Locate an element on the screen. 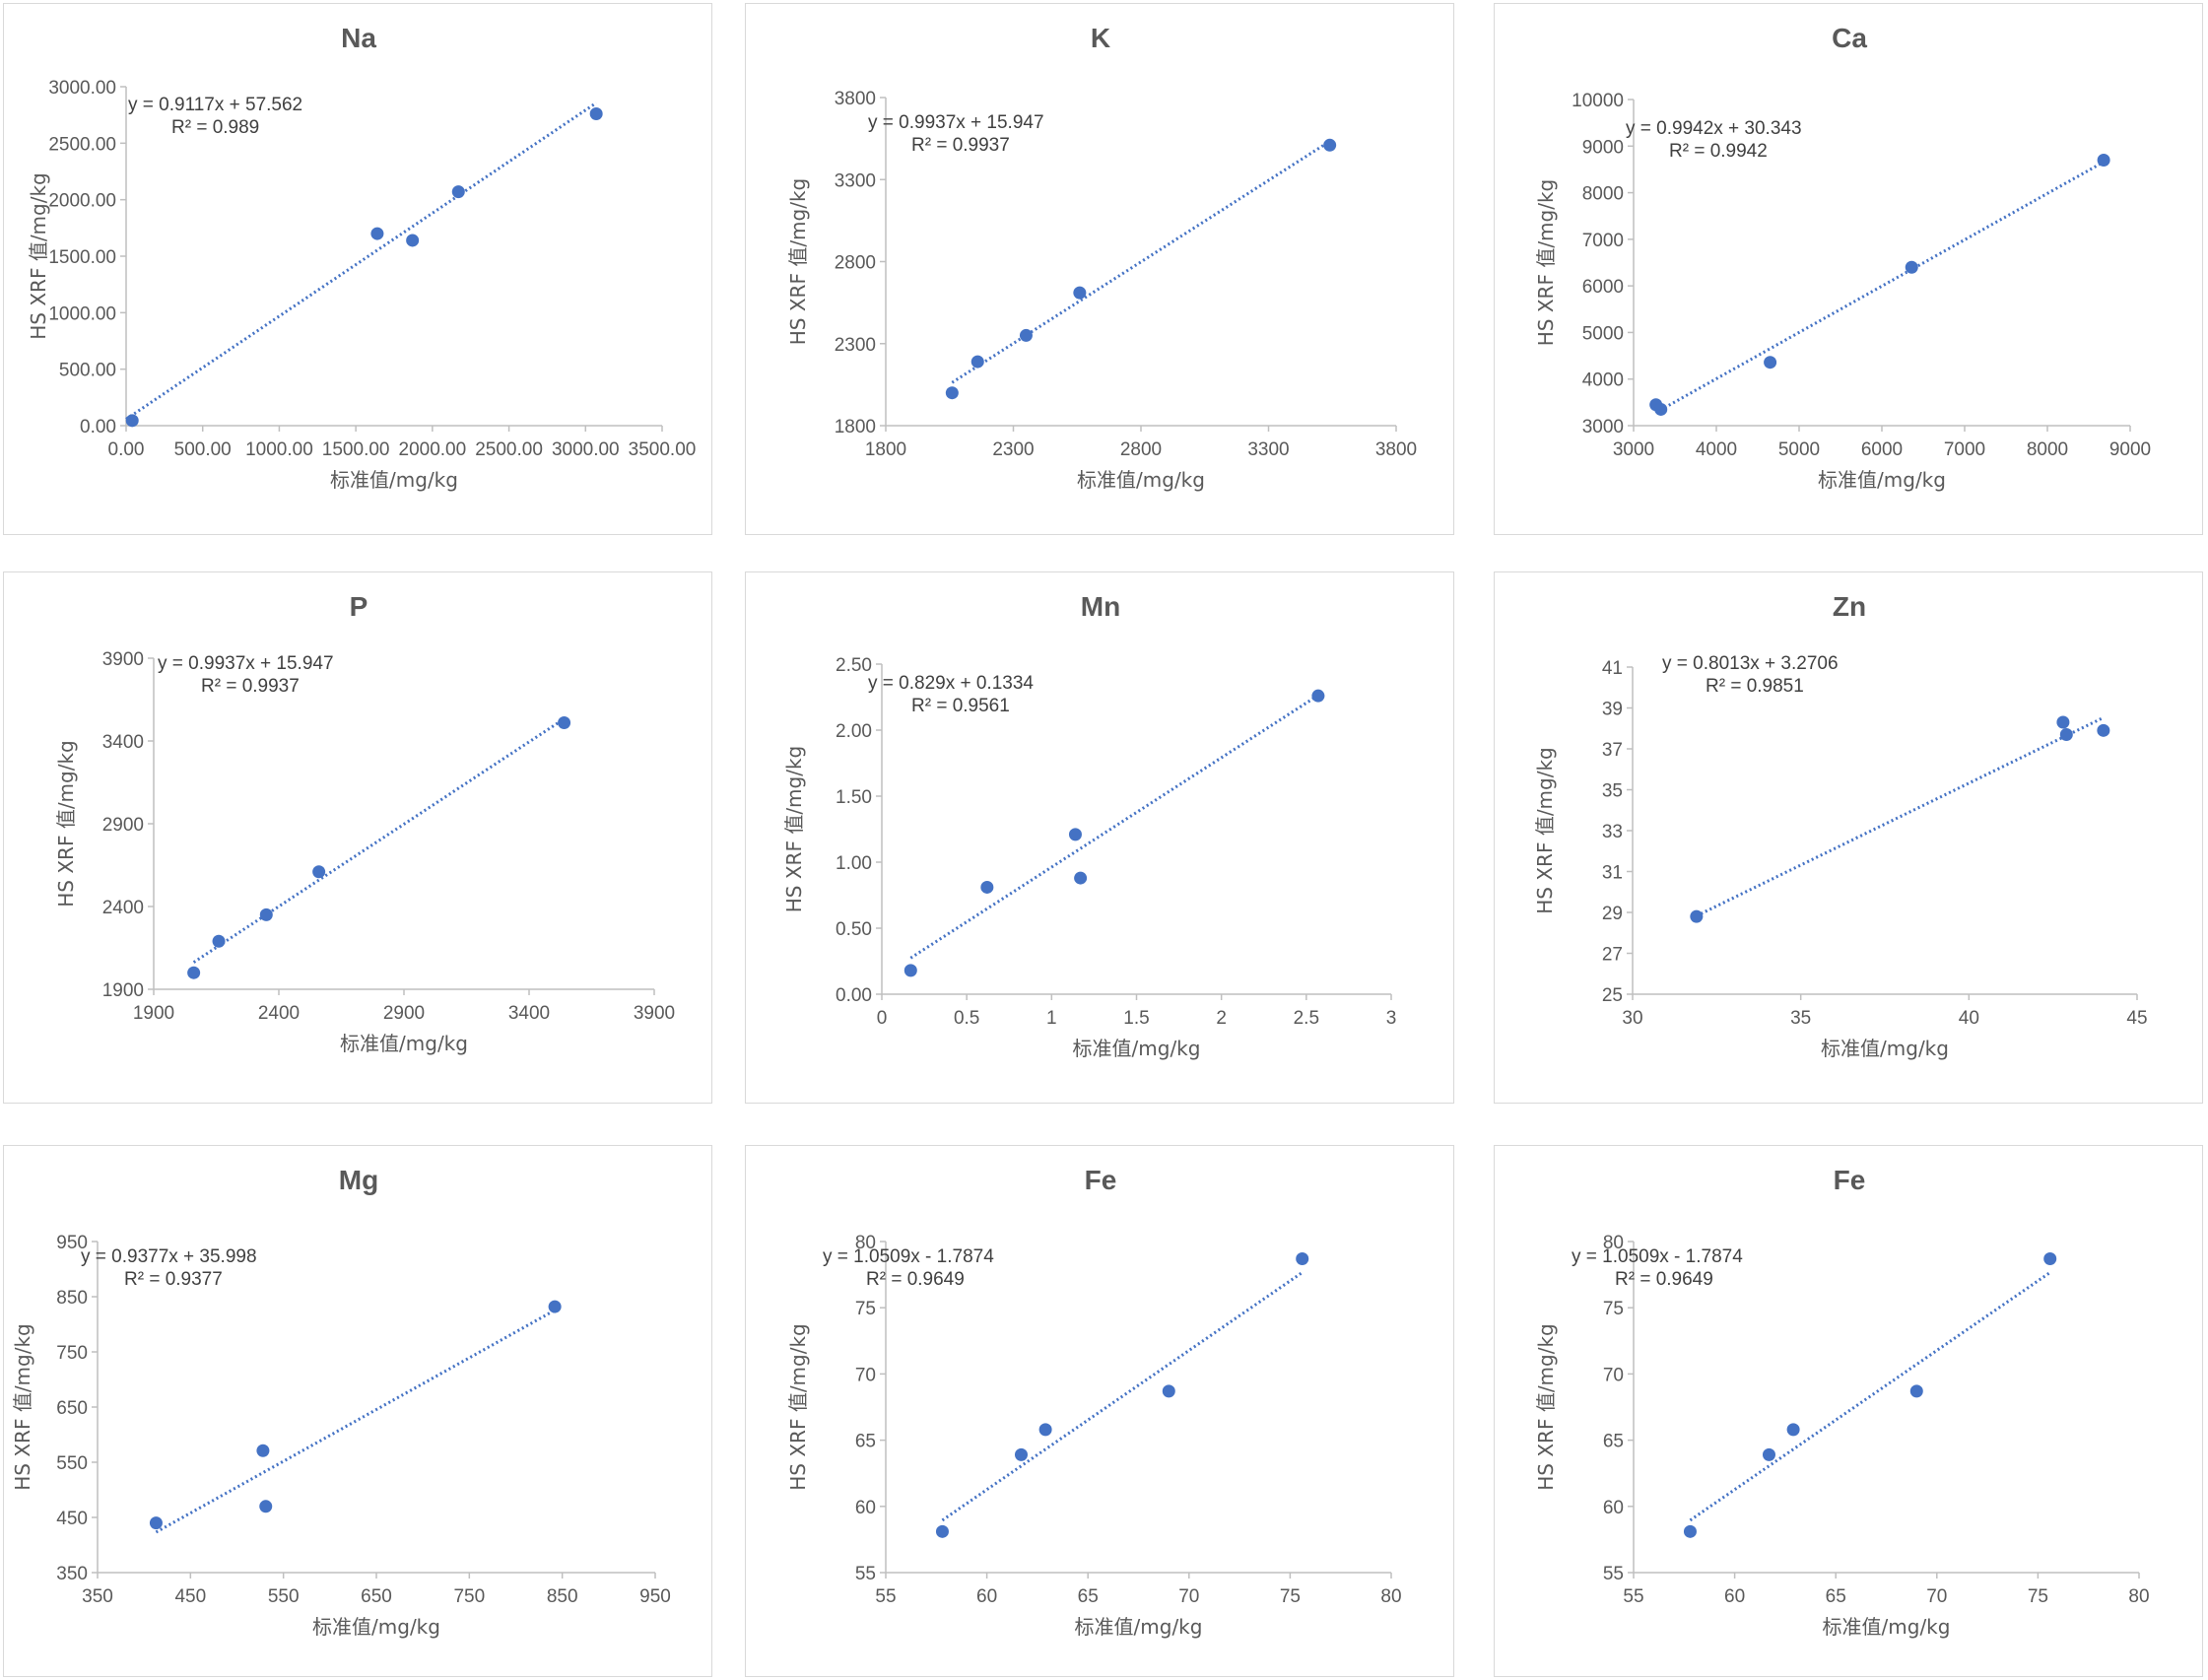 The height and width of the screenshot is (1680, 2208). x-tick-label: 0.5 is located at coordinates (967, 1018).